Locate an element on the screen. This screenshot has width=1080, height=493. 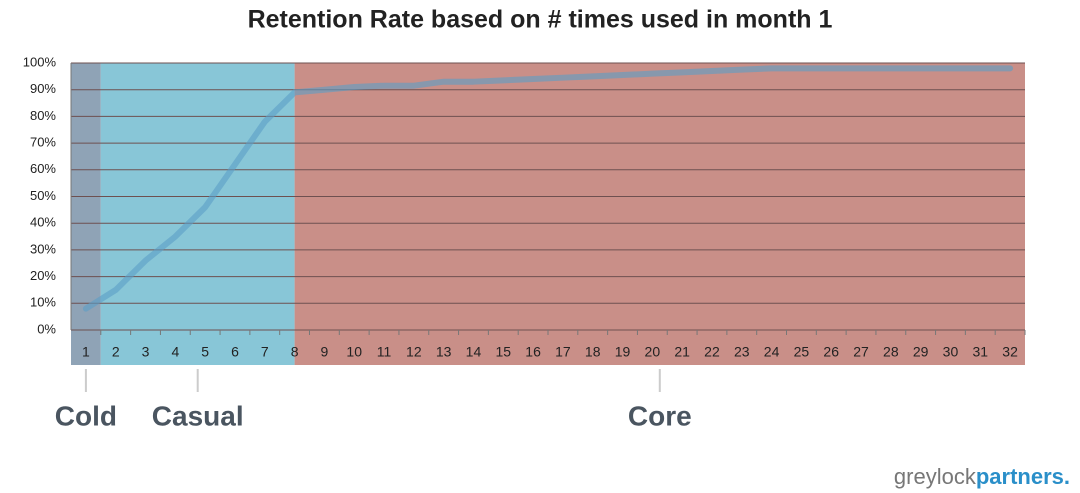
logo-part: partners. is located at coordinates (1023, 476).